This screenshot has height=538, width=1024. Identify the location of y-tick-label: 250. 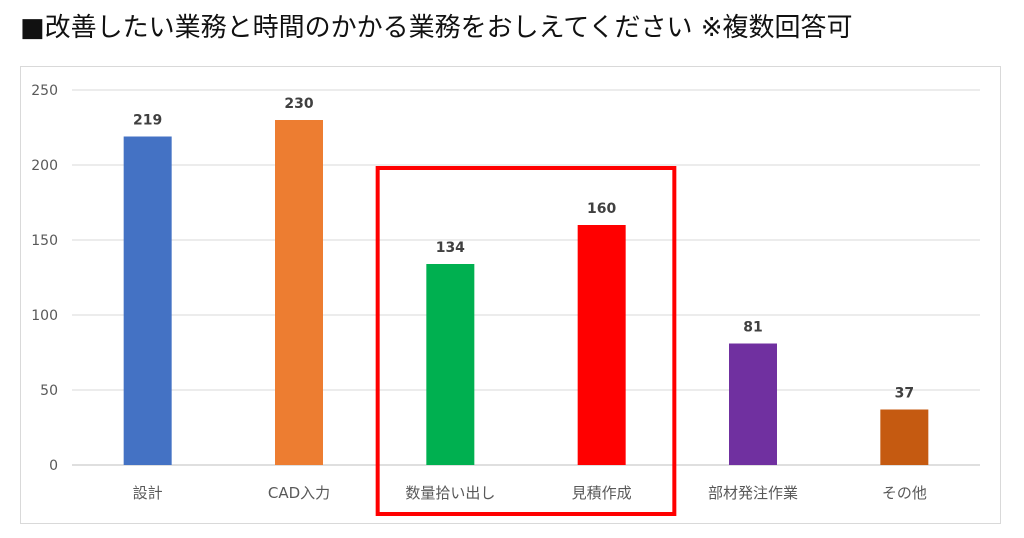
(44, 91).